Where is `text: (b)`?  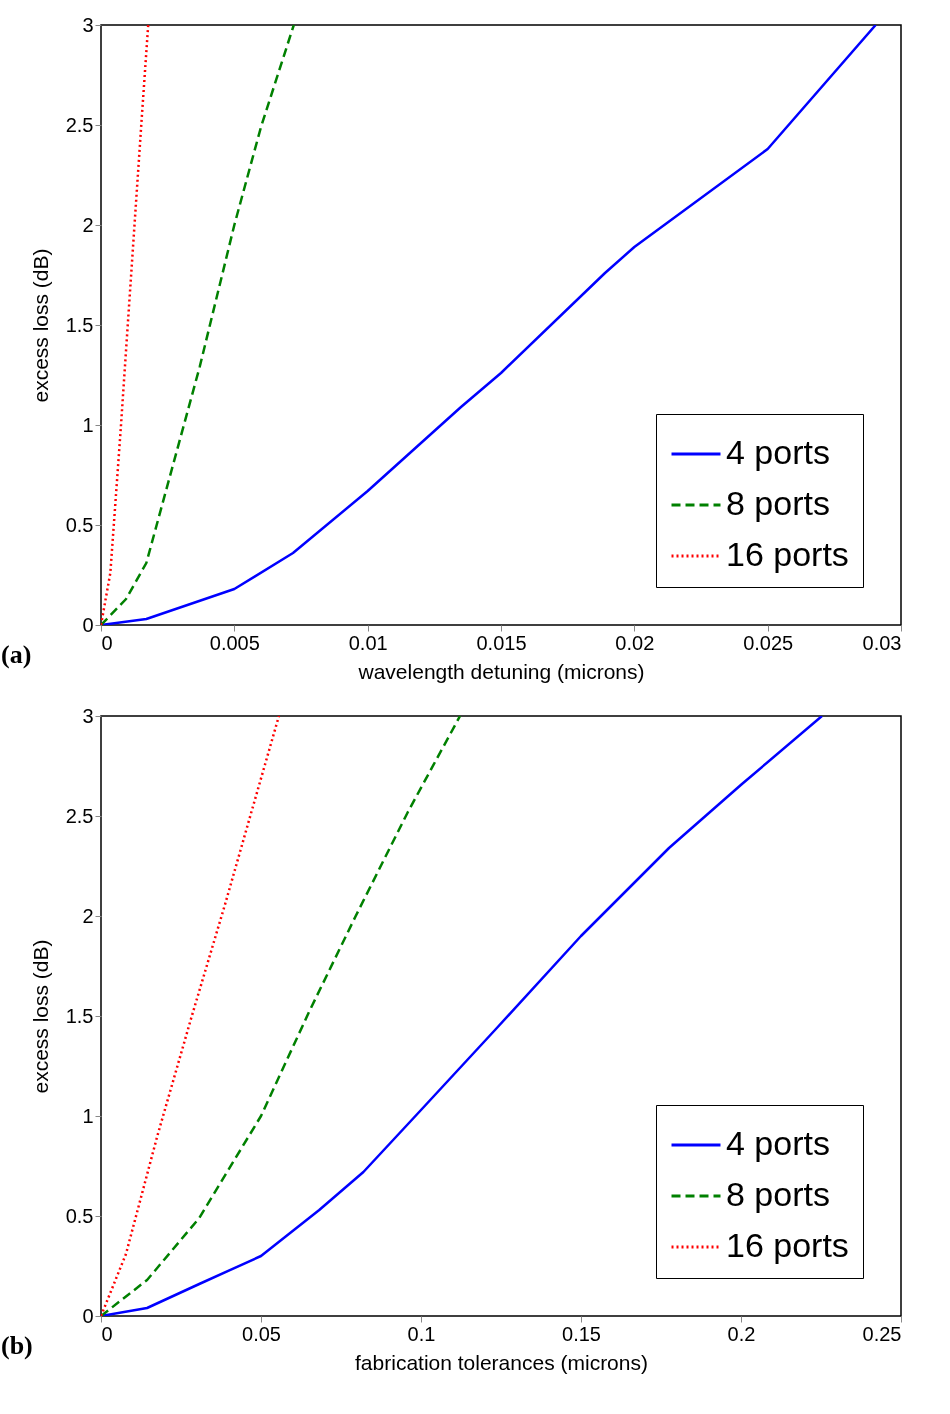 text: (b) is located at coordinates (17, 1345).